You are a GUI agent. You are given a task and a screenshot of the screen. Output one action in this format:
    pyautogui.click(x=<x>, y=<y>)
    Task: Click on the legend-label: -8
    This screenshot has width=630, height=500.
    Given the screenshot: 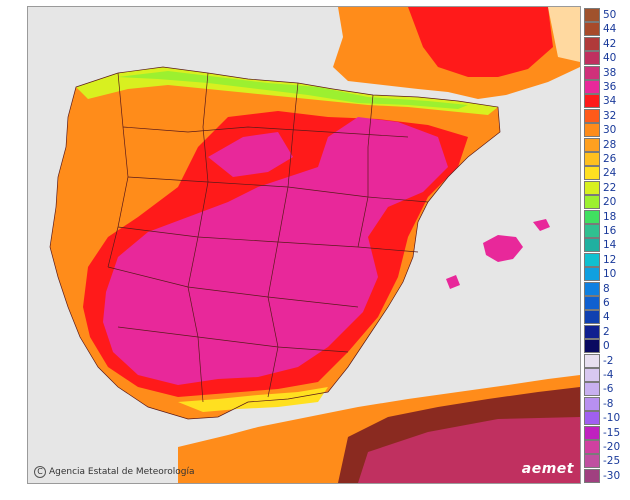 What is the action you would take?
    pyautogui.click(x=608, y=403)
    